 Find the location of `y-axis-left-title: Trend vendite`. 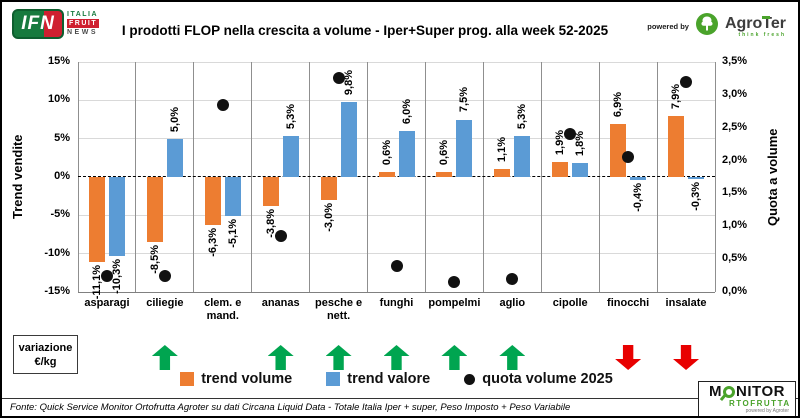

y-axis-left-title: Trend vendite is located at coordinates (17, 177).